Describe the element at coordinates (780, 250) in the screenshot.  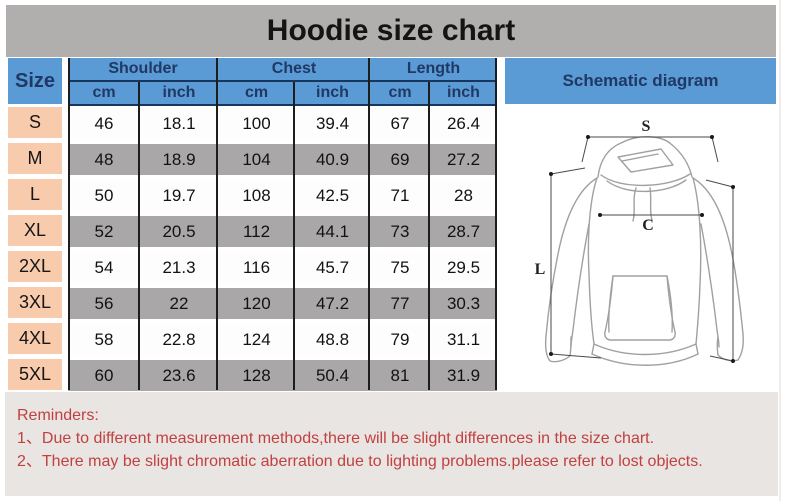
I see `right-edge-divider` at that location.